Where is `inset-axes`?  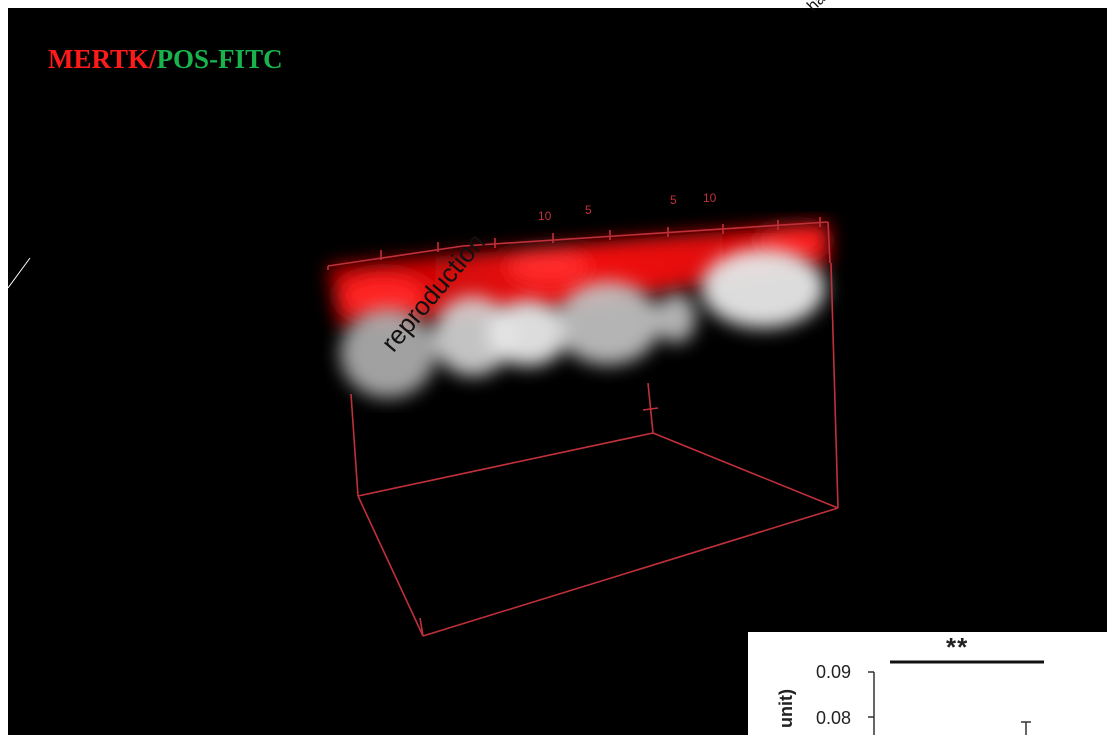
inset-axes is located at coordinates (956, 697).